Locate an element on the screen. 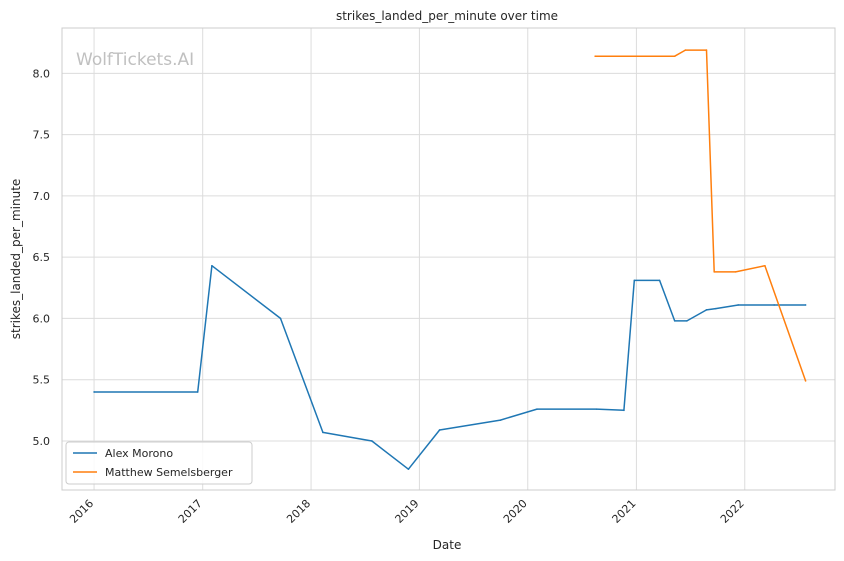  legend-label-alex-morono: Alex Morono is located at coordinates (139, 453).